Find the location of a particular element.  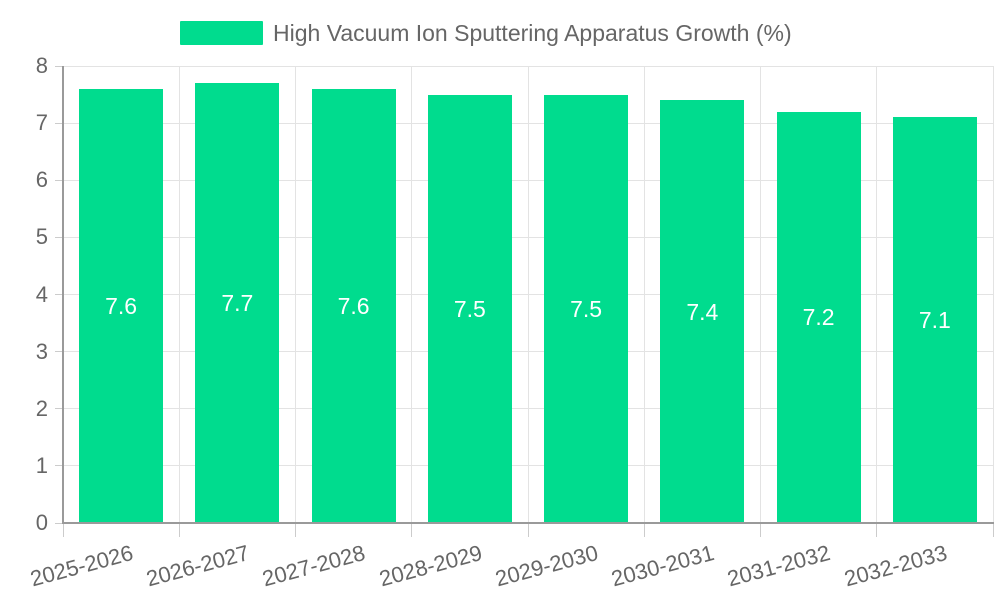

y-axis-tick-label: 1 is located at coordinates (41, 465).